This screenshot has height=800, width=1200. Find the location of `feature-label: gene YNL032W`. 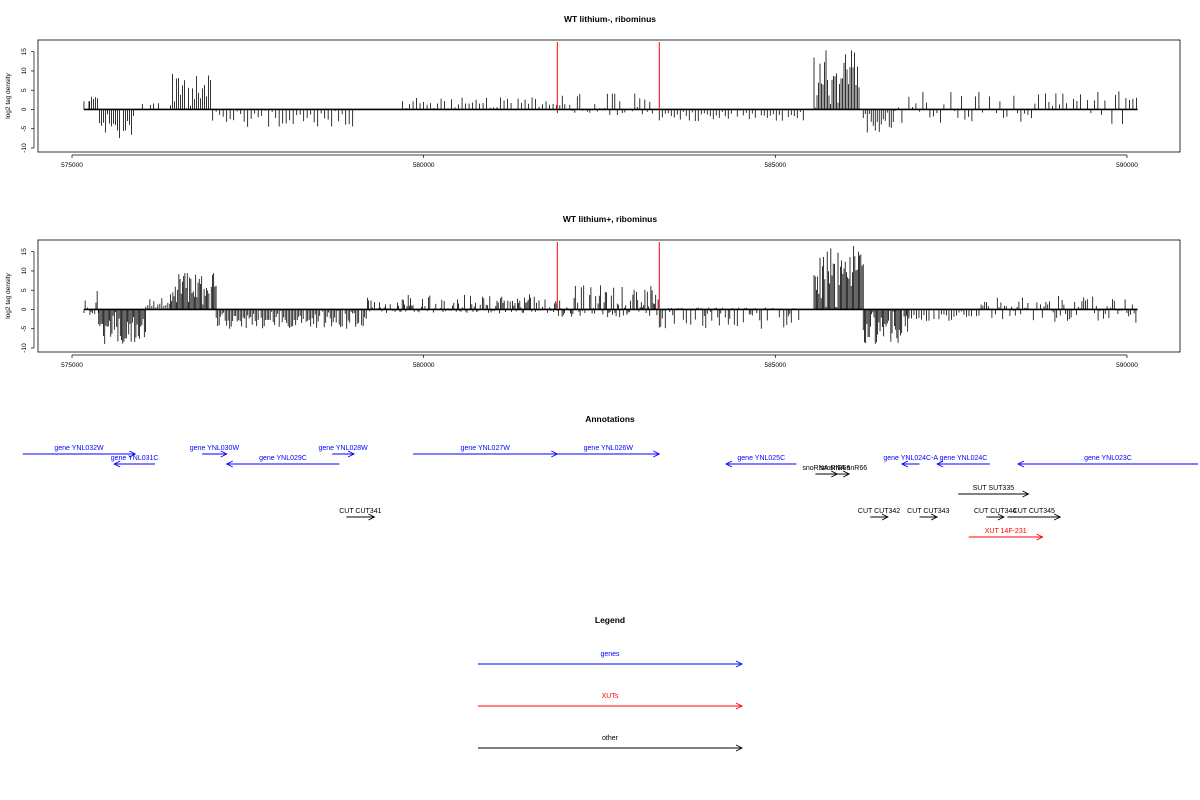

feature-label: gene YNL032W is located at coordinates (79, 448).